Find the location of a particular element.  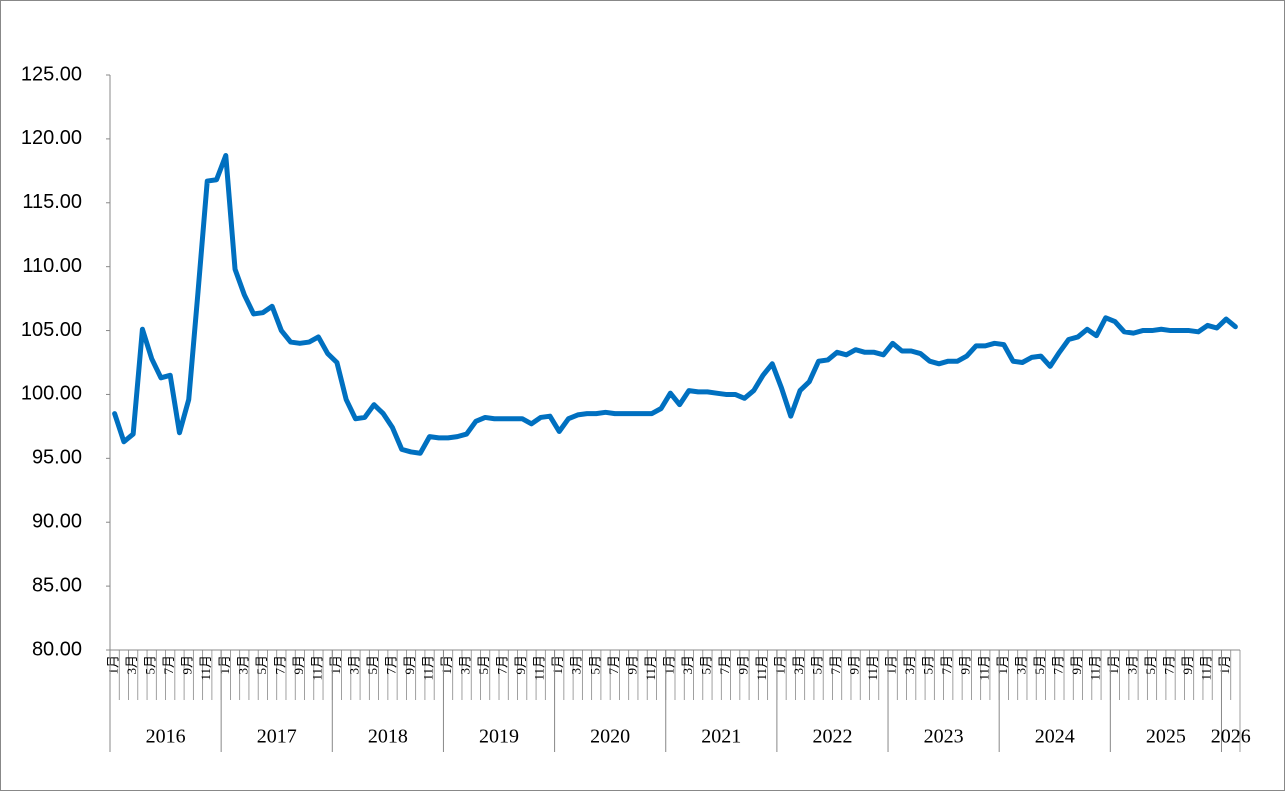

year-label: 2018 is located at coordinates (388, 737).